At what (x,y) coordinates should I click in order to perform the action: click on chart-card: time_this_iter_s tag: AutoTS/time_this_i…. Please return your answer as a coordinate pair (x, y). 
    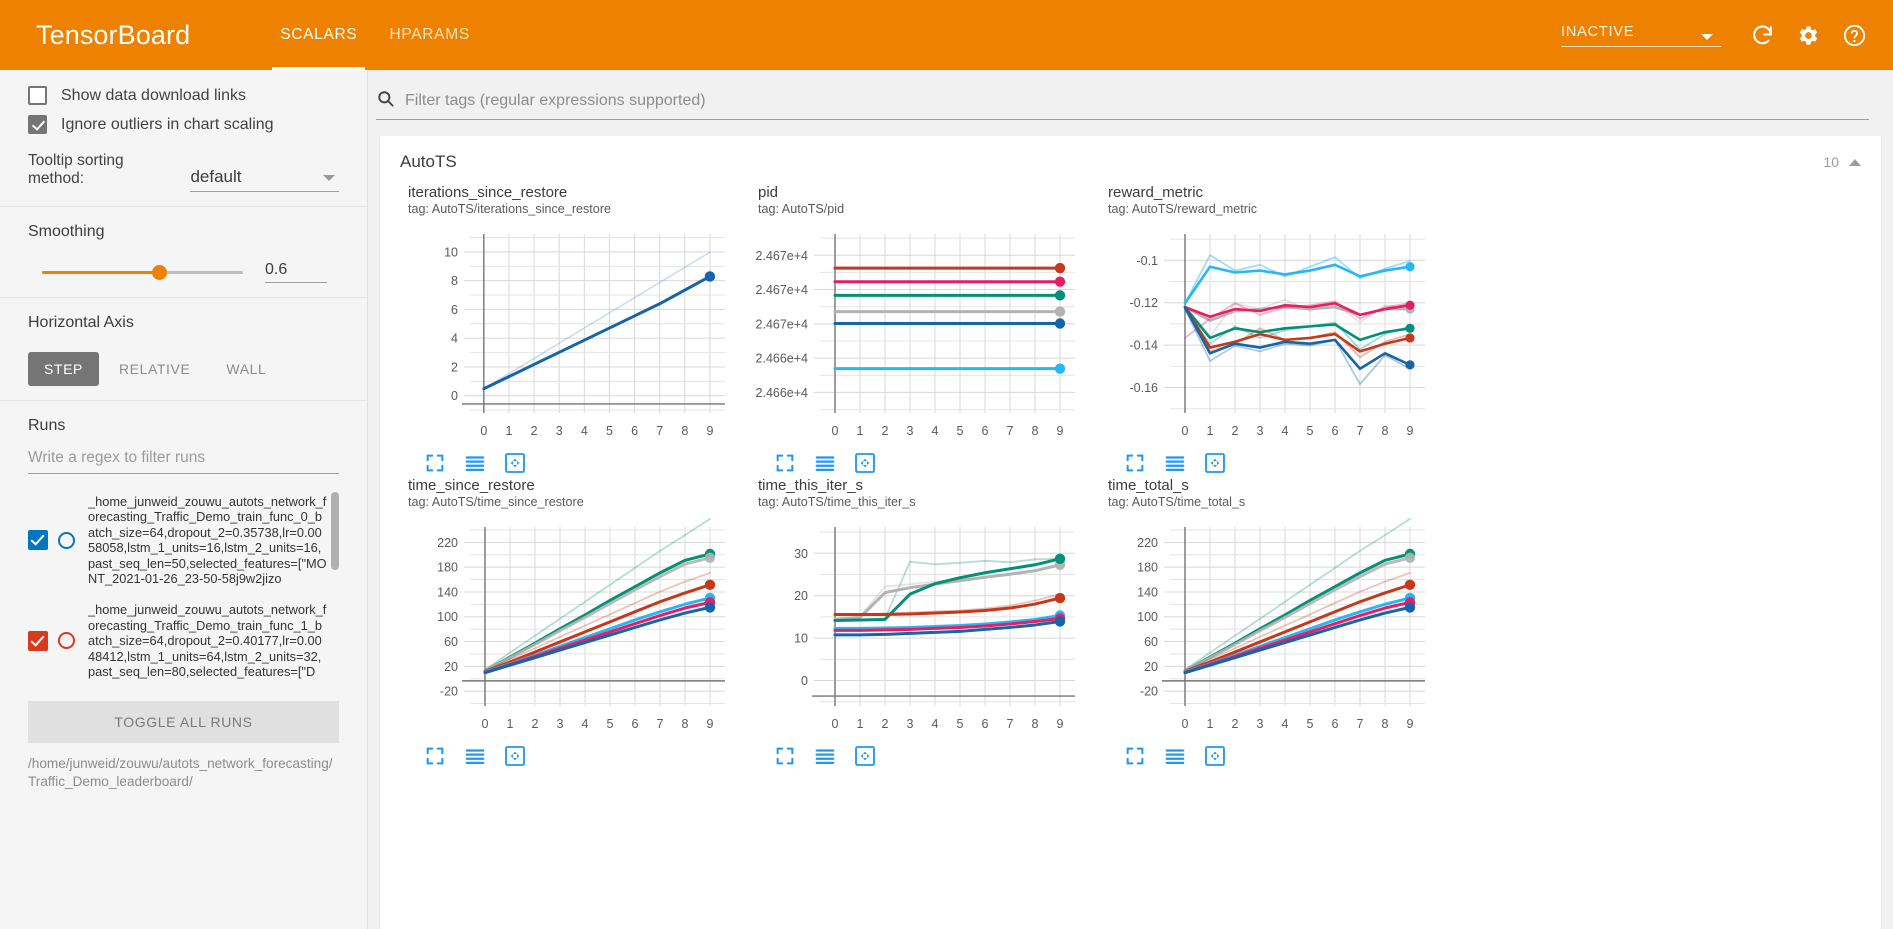
    Looking at the image, I should click on (923, 623).